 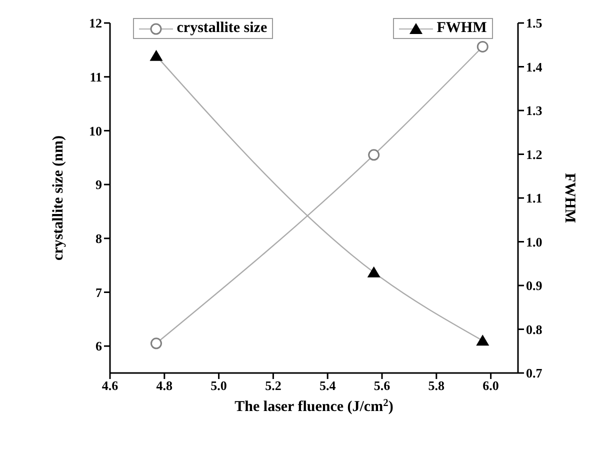 I want to click on y2-tick-label: 0.7, so click(x=534, y=373).